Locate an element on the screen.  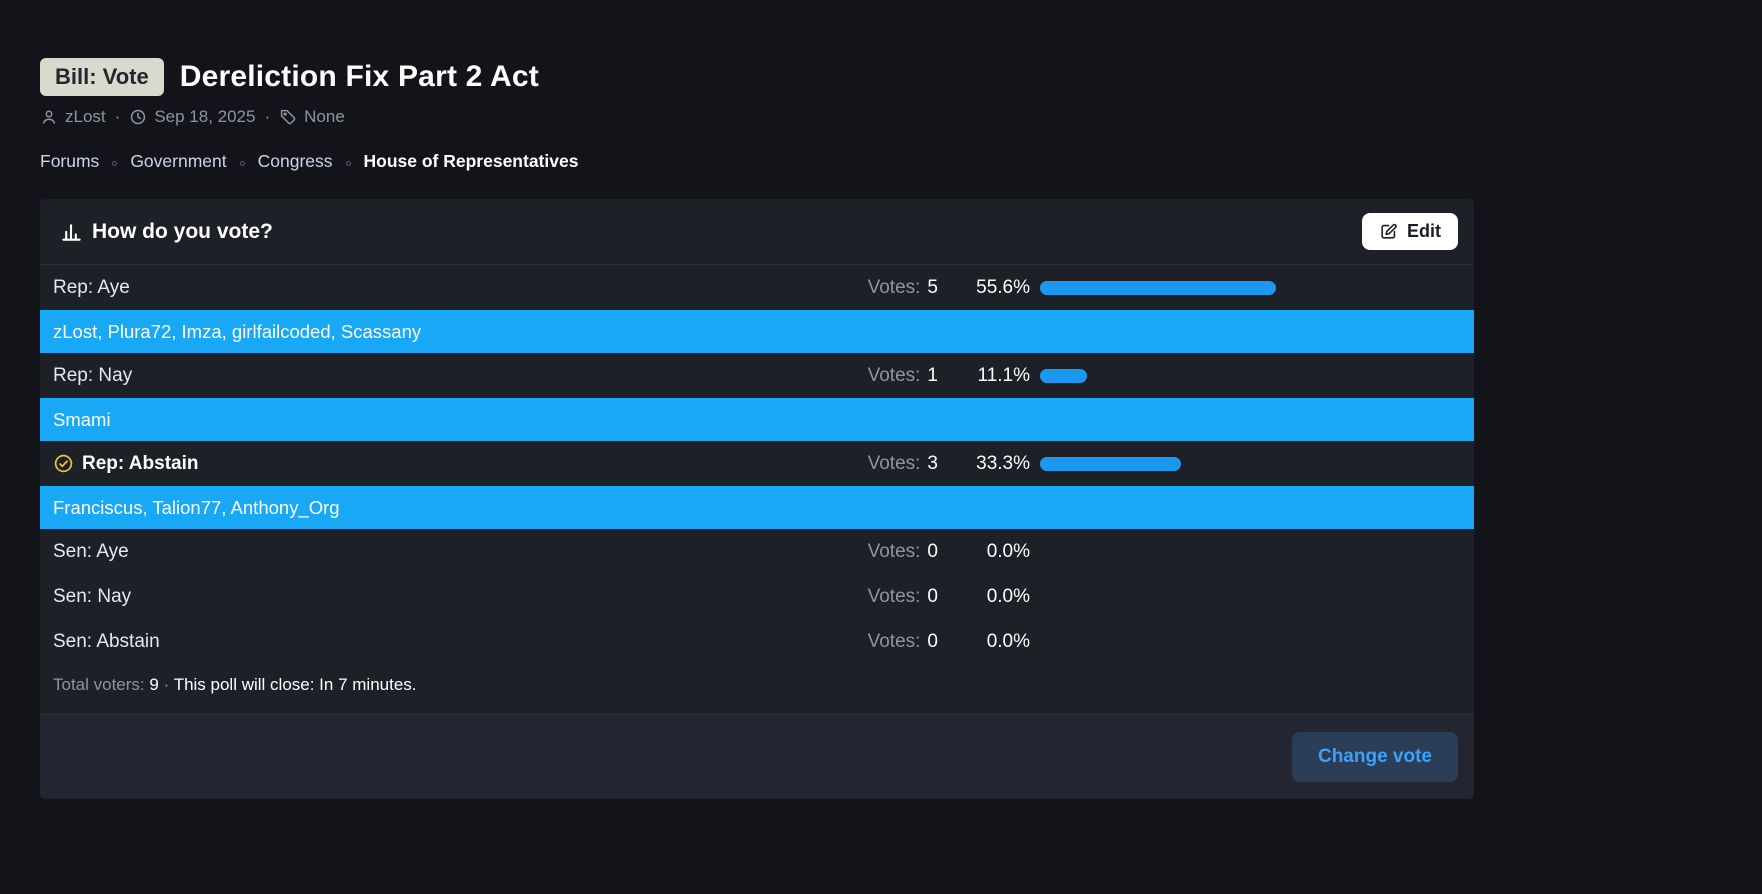
user-icon is located at coordinates (49, 117).